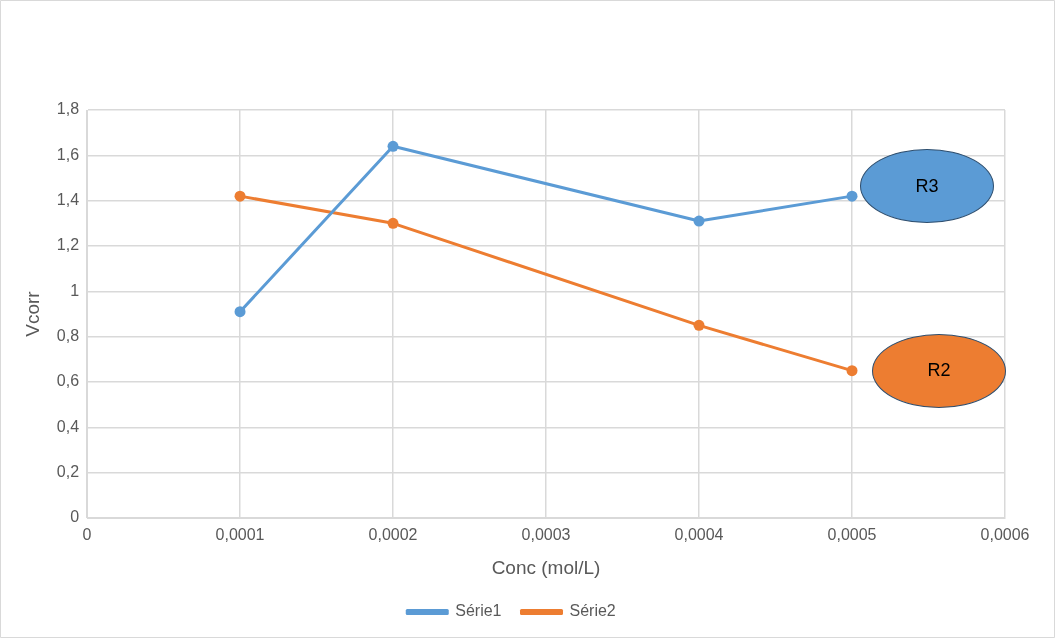  I want to click on x-axis-title: Conc (mol/L), so click(546, 567).